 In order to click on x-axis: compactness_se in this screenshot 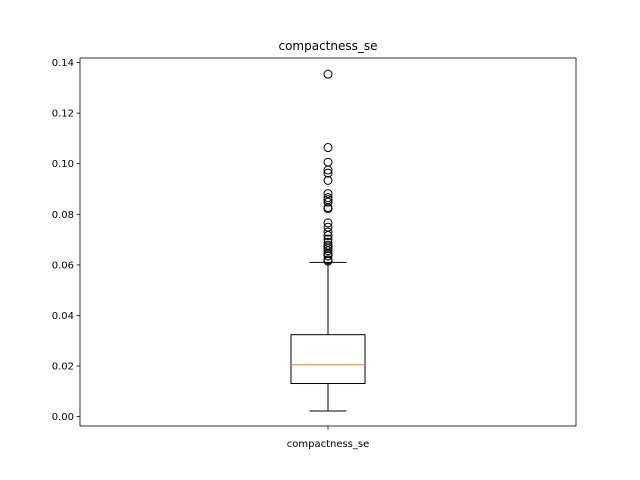, I will do `click(328, 438)`.